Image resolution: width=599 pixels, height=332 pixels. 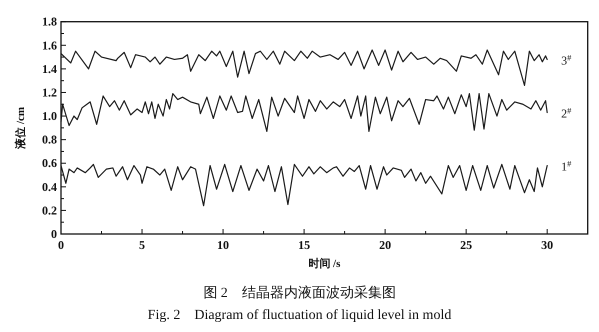 What do you see at coordinates (54, 234) in the screenshot?
I see `y-tick-label: 0` at bounding box center [54, 234].